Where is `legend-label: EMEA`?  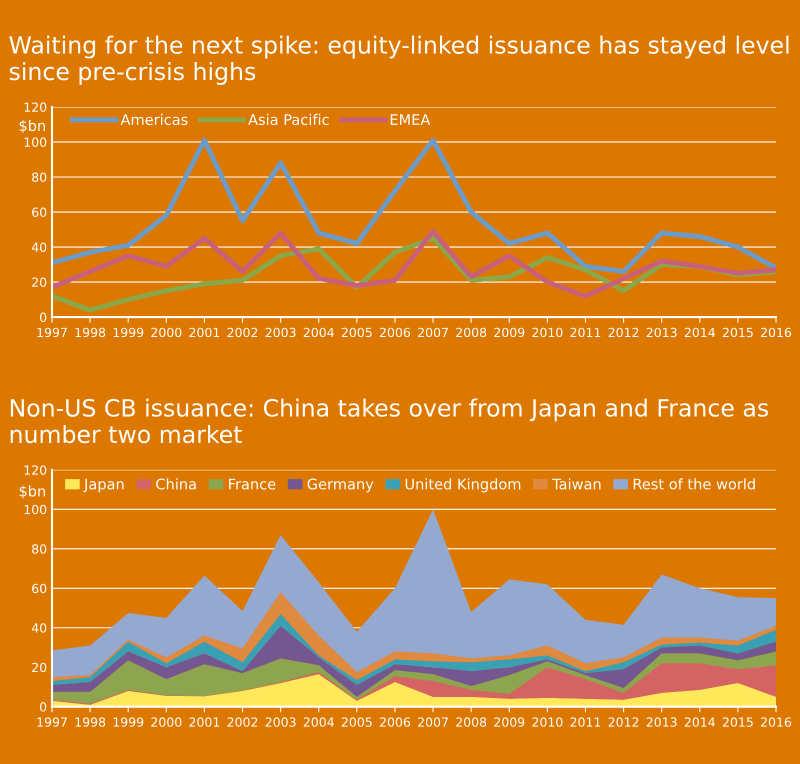 legend-label: EMEA is located at coordinates (410, 119).